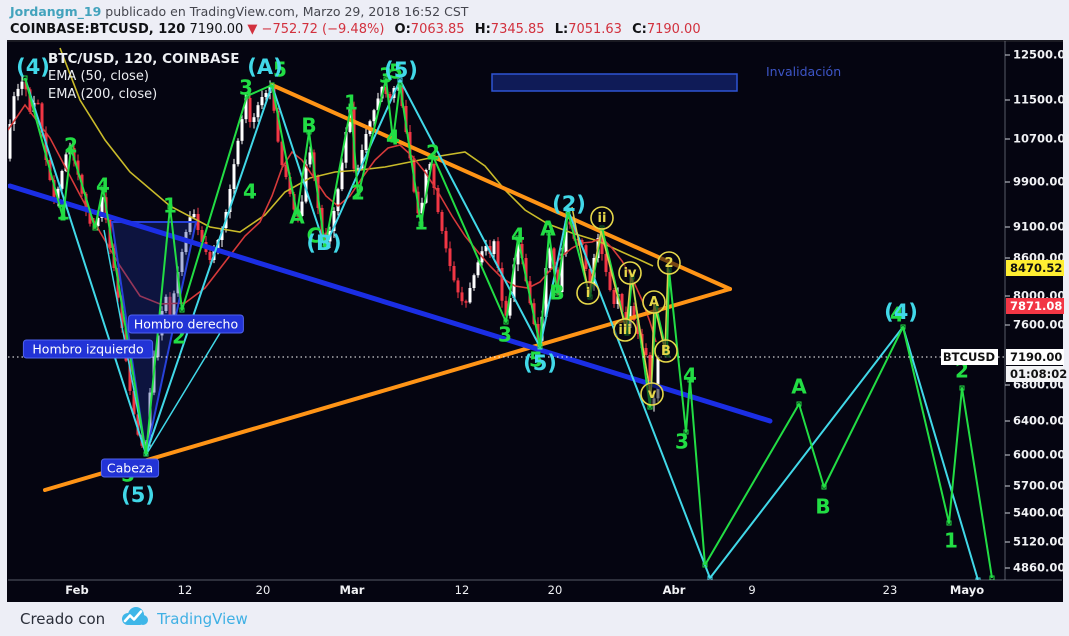 The image size is (1069, 636). I want to click on invalidation-label: Invalidación, so click(804, 71).